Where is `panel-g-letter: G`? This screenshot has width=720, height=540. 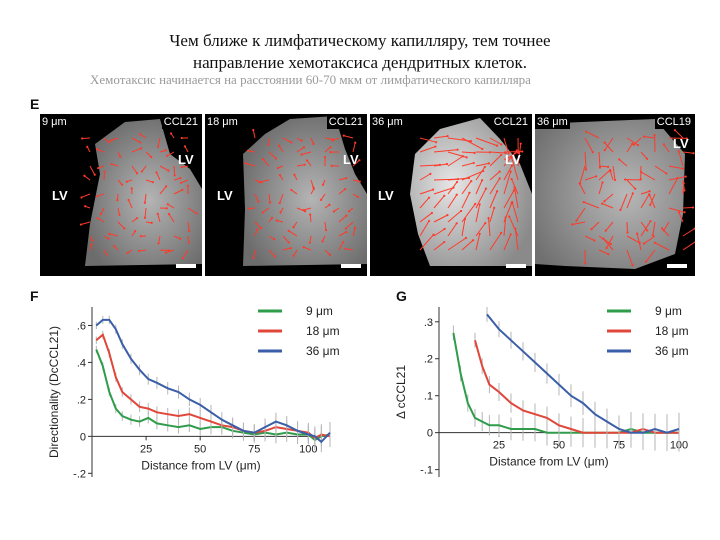
panel-g-letter: G is located at coordinates (401, 296).